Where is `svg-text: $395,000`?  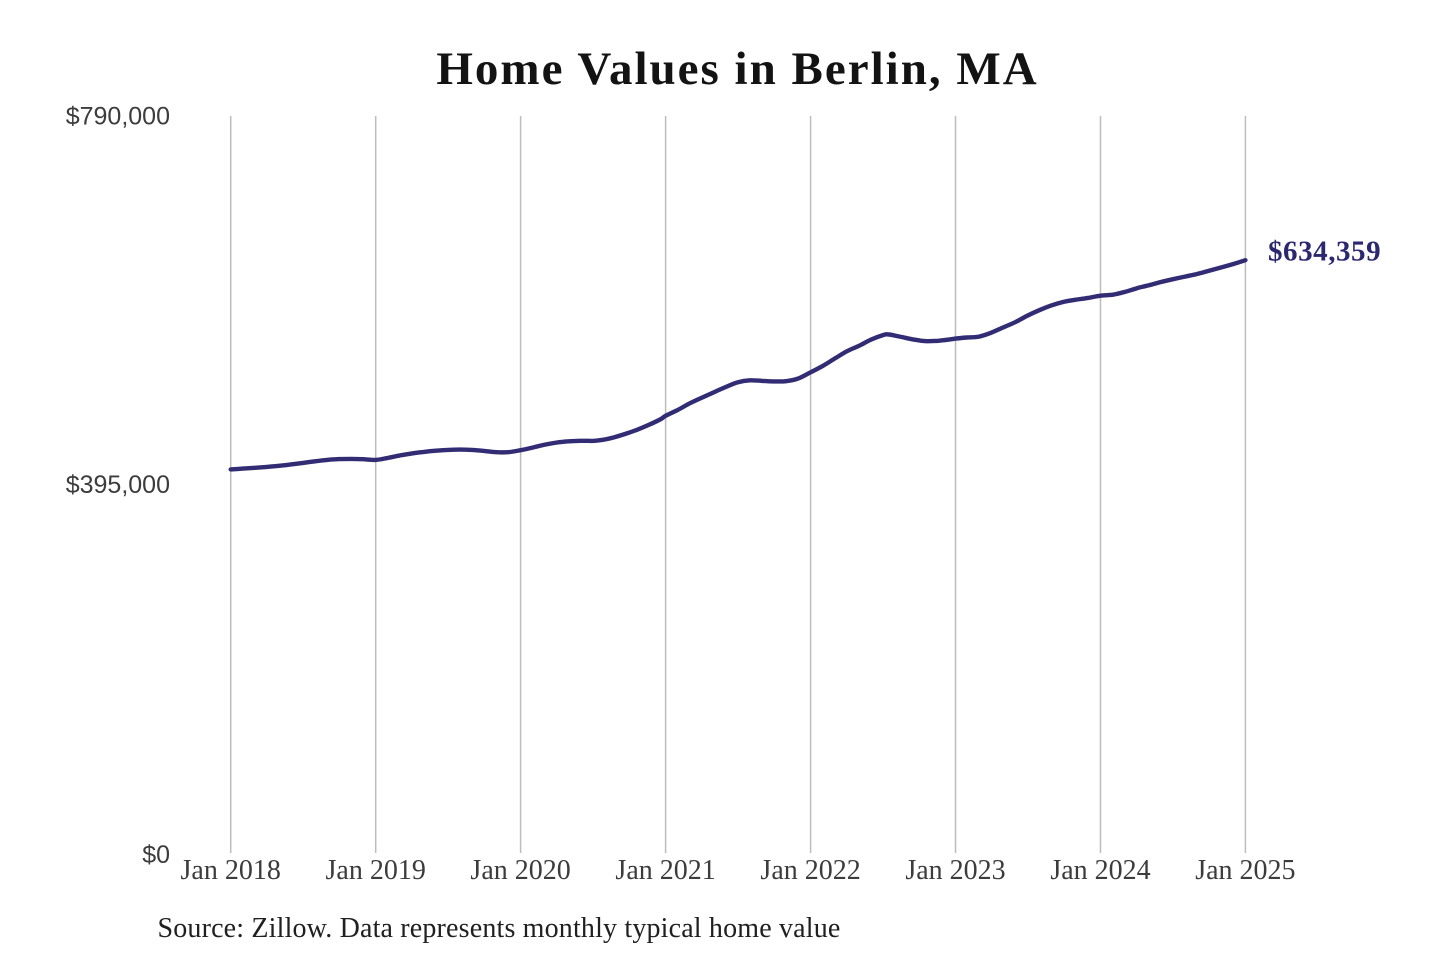
svg-text: $395,000 is located at coordinates (118, 485).